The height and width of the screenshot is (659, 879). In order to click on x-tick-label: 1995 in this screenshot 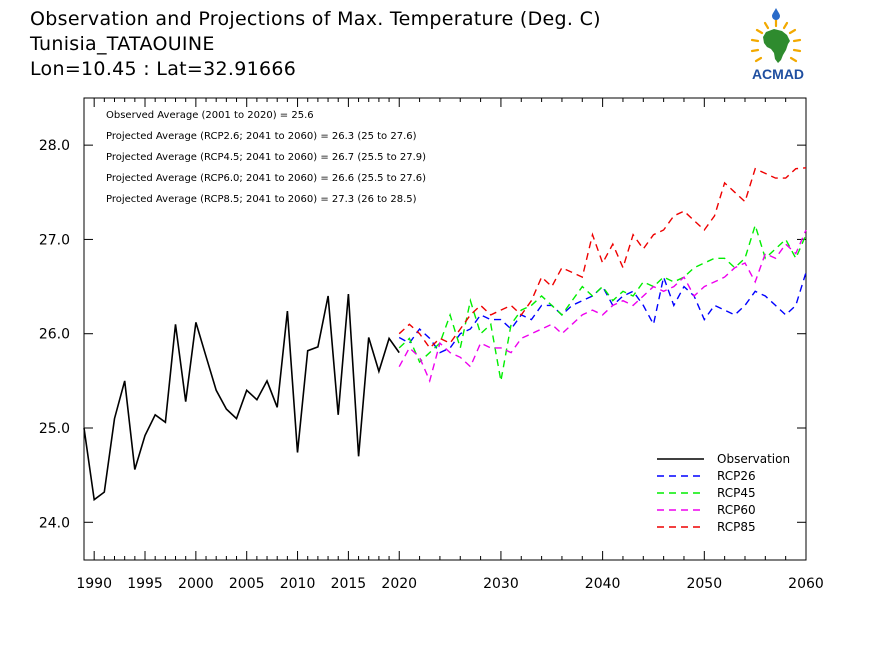, I will do `click(145, 584)`.